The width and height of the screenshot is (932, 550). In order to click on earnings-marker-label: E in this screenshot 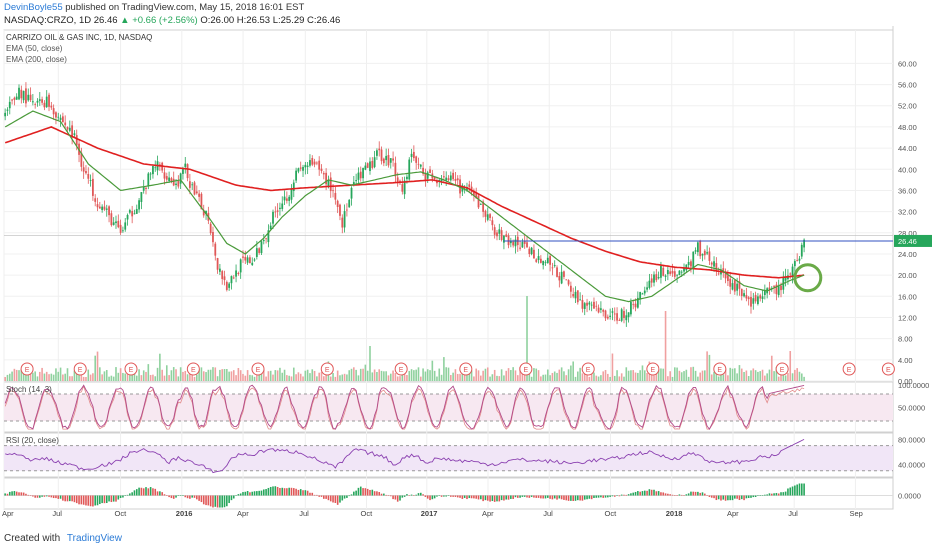, I will do `click(80, 370)`.